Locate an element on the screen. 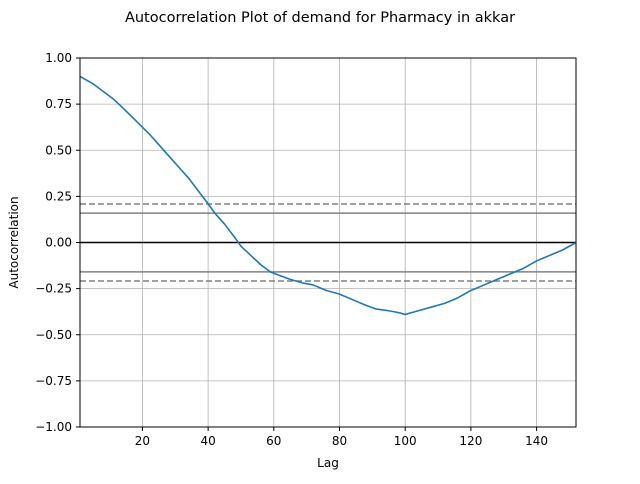  x-axis-ticks: 20 40 60 80 100 120 140 is located at coordinates (341, 437).